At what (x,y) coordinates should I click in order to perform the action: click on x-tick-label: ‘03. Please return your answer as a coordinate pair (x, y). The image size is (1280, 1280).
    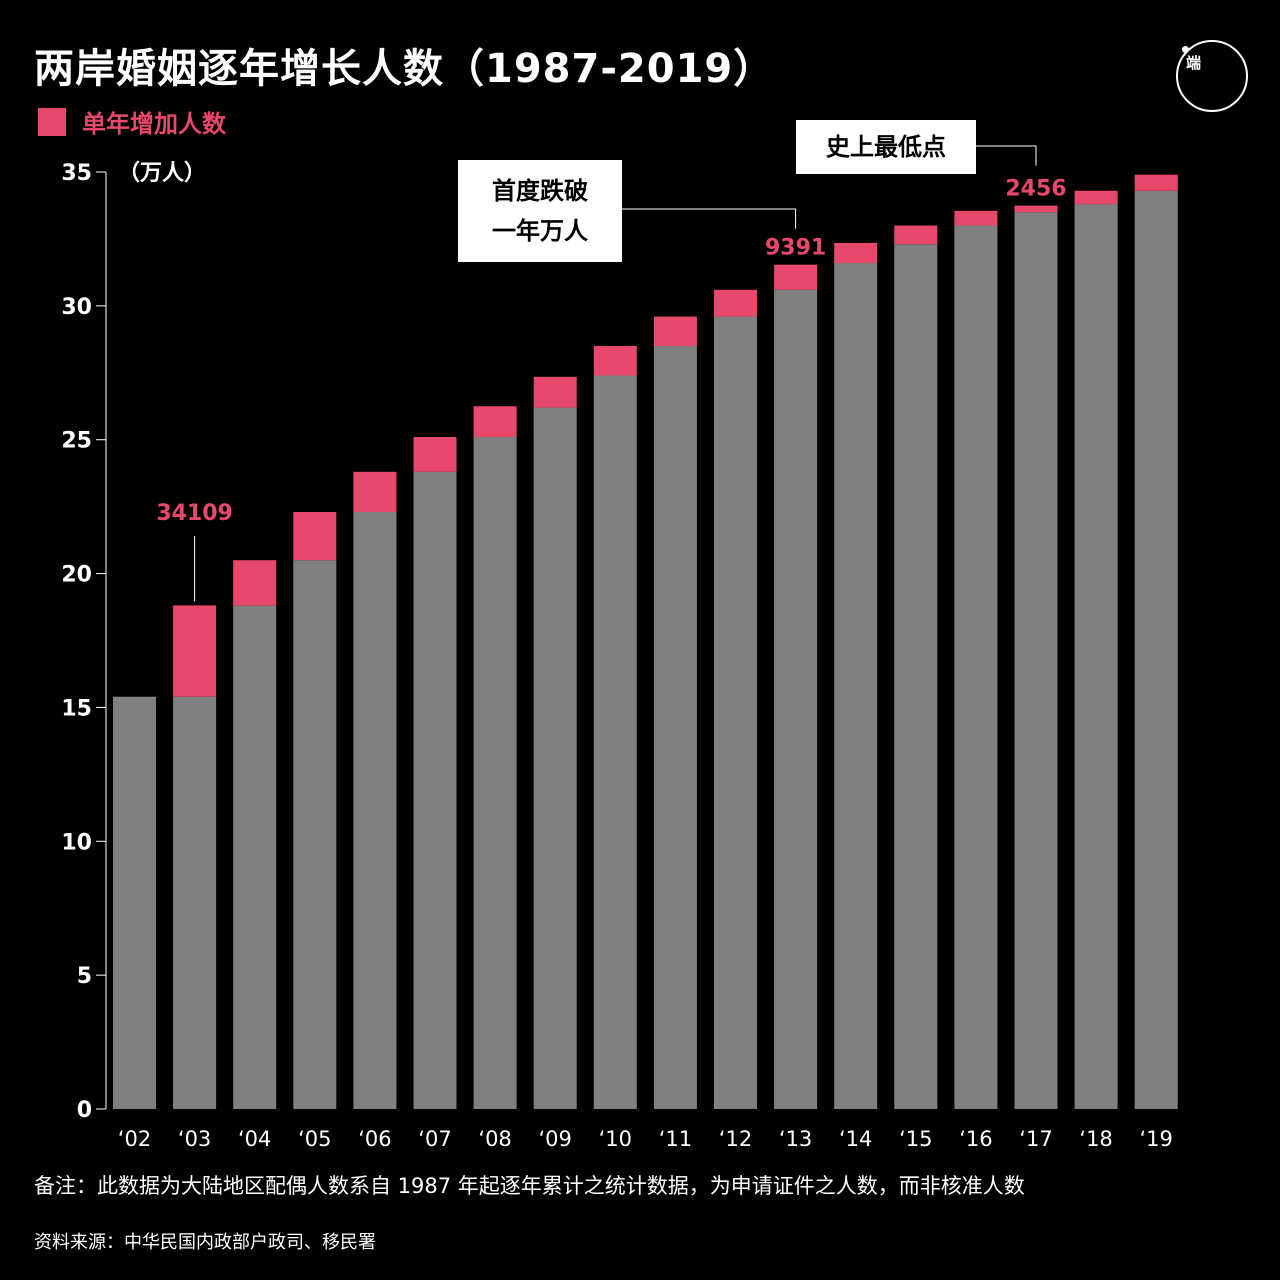
    Looking at the image, I should click on (194, 1139).